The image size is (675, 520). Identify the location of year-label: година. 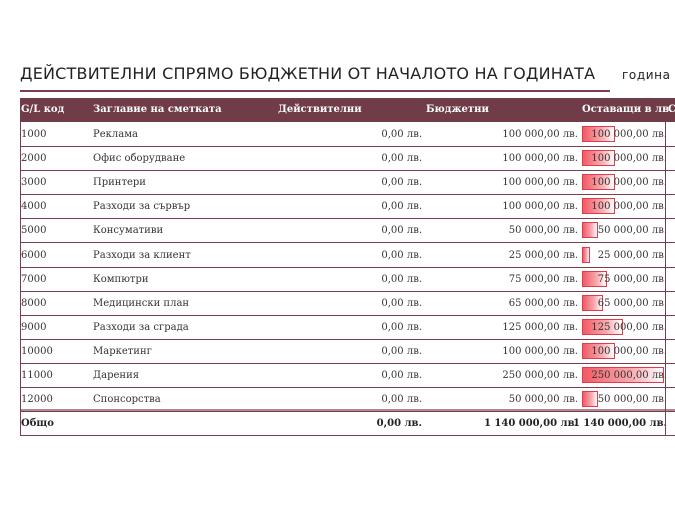
(646, 75).